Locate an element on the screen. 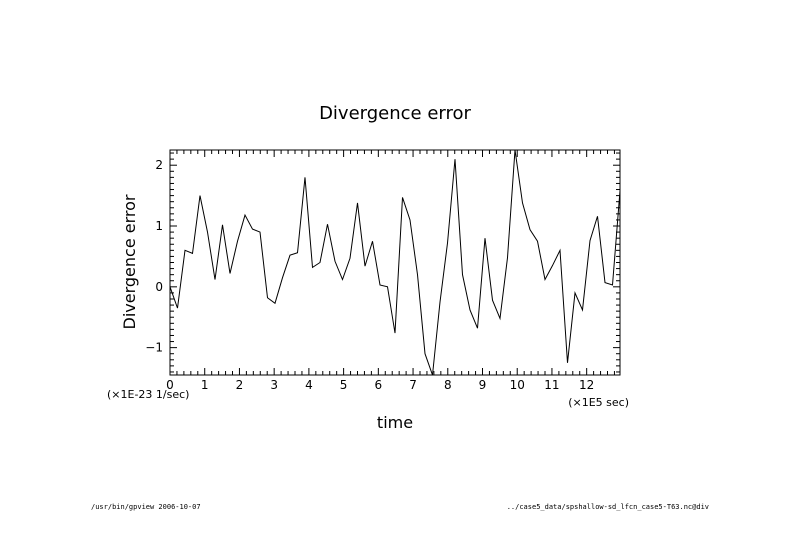  x-tick-label: 10 is located at coordinates (517, 385).